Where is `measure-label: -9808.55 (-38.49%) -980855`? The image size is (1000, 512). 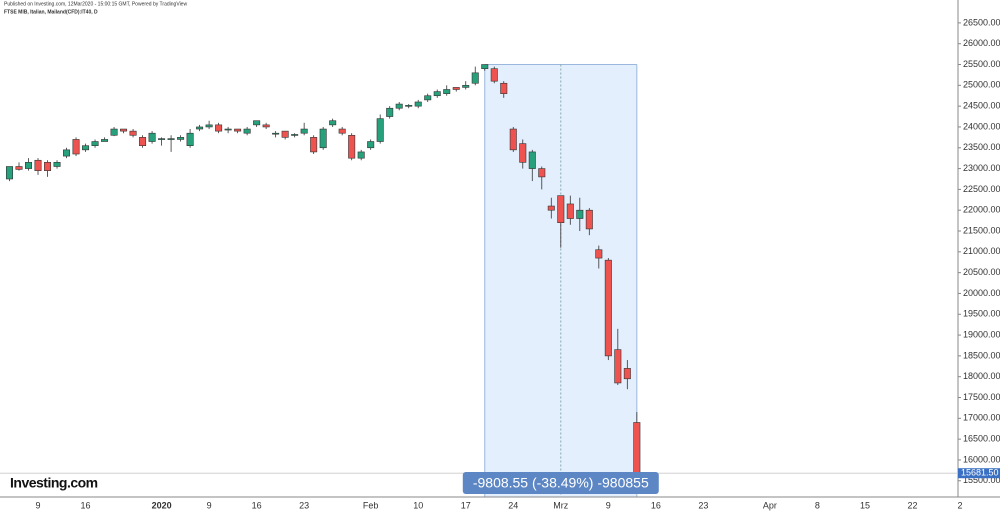
measure-label: -9808.55 (-38.49%) -980855 is located at coordinates (561, 483).